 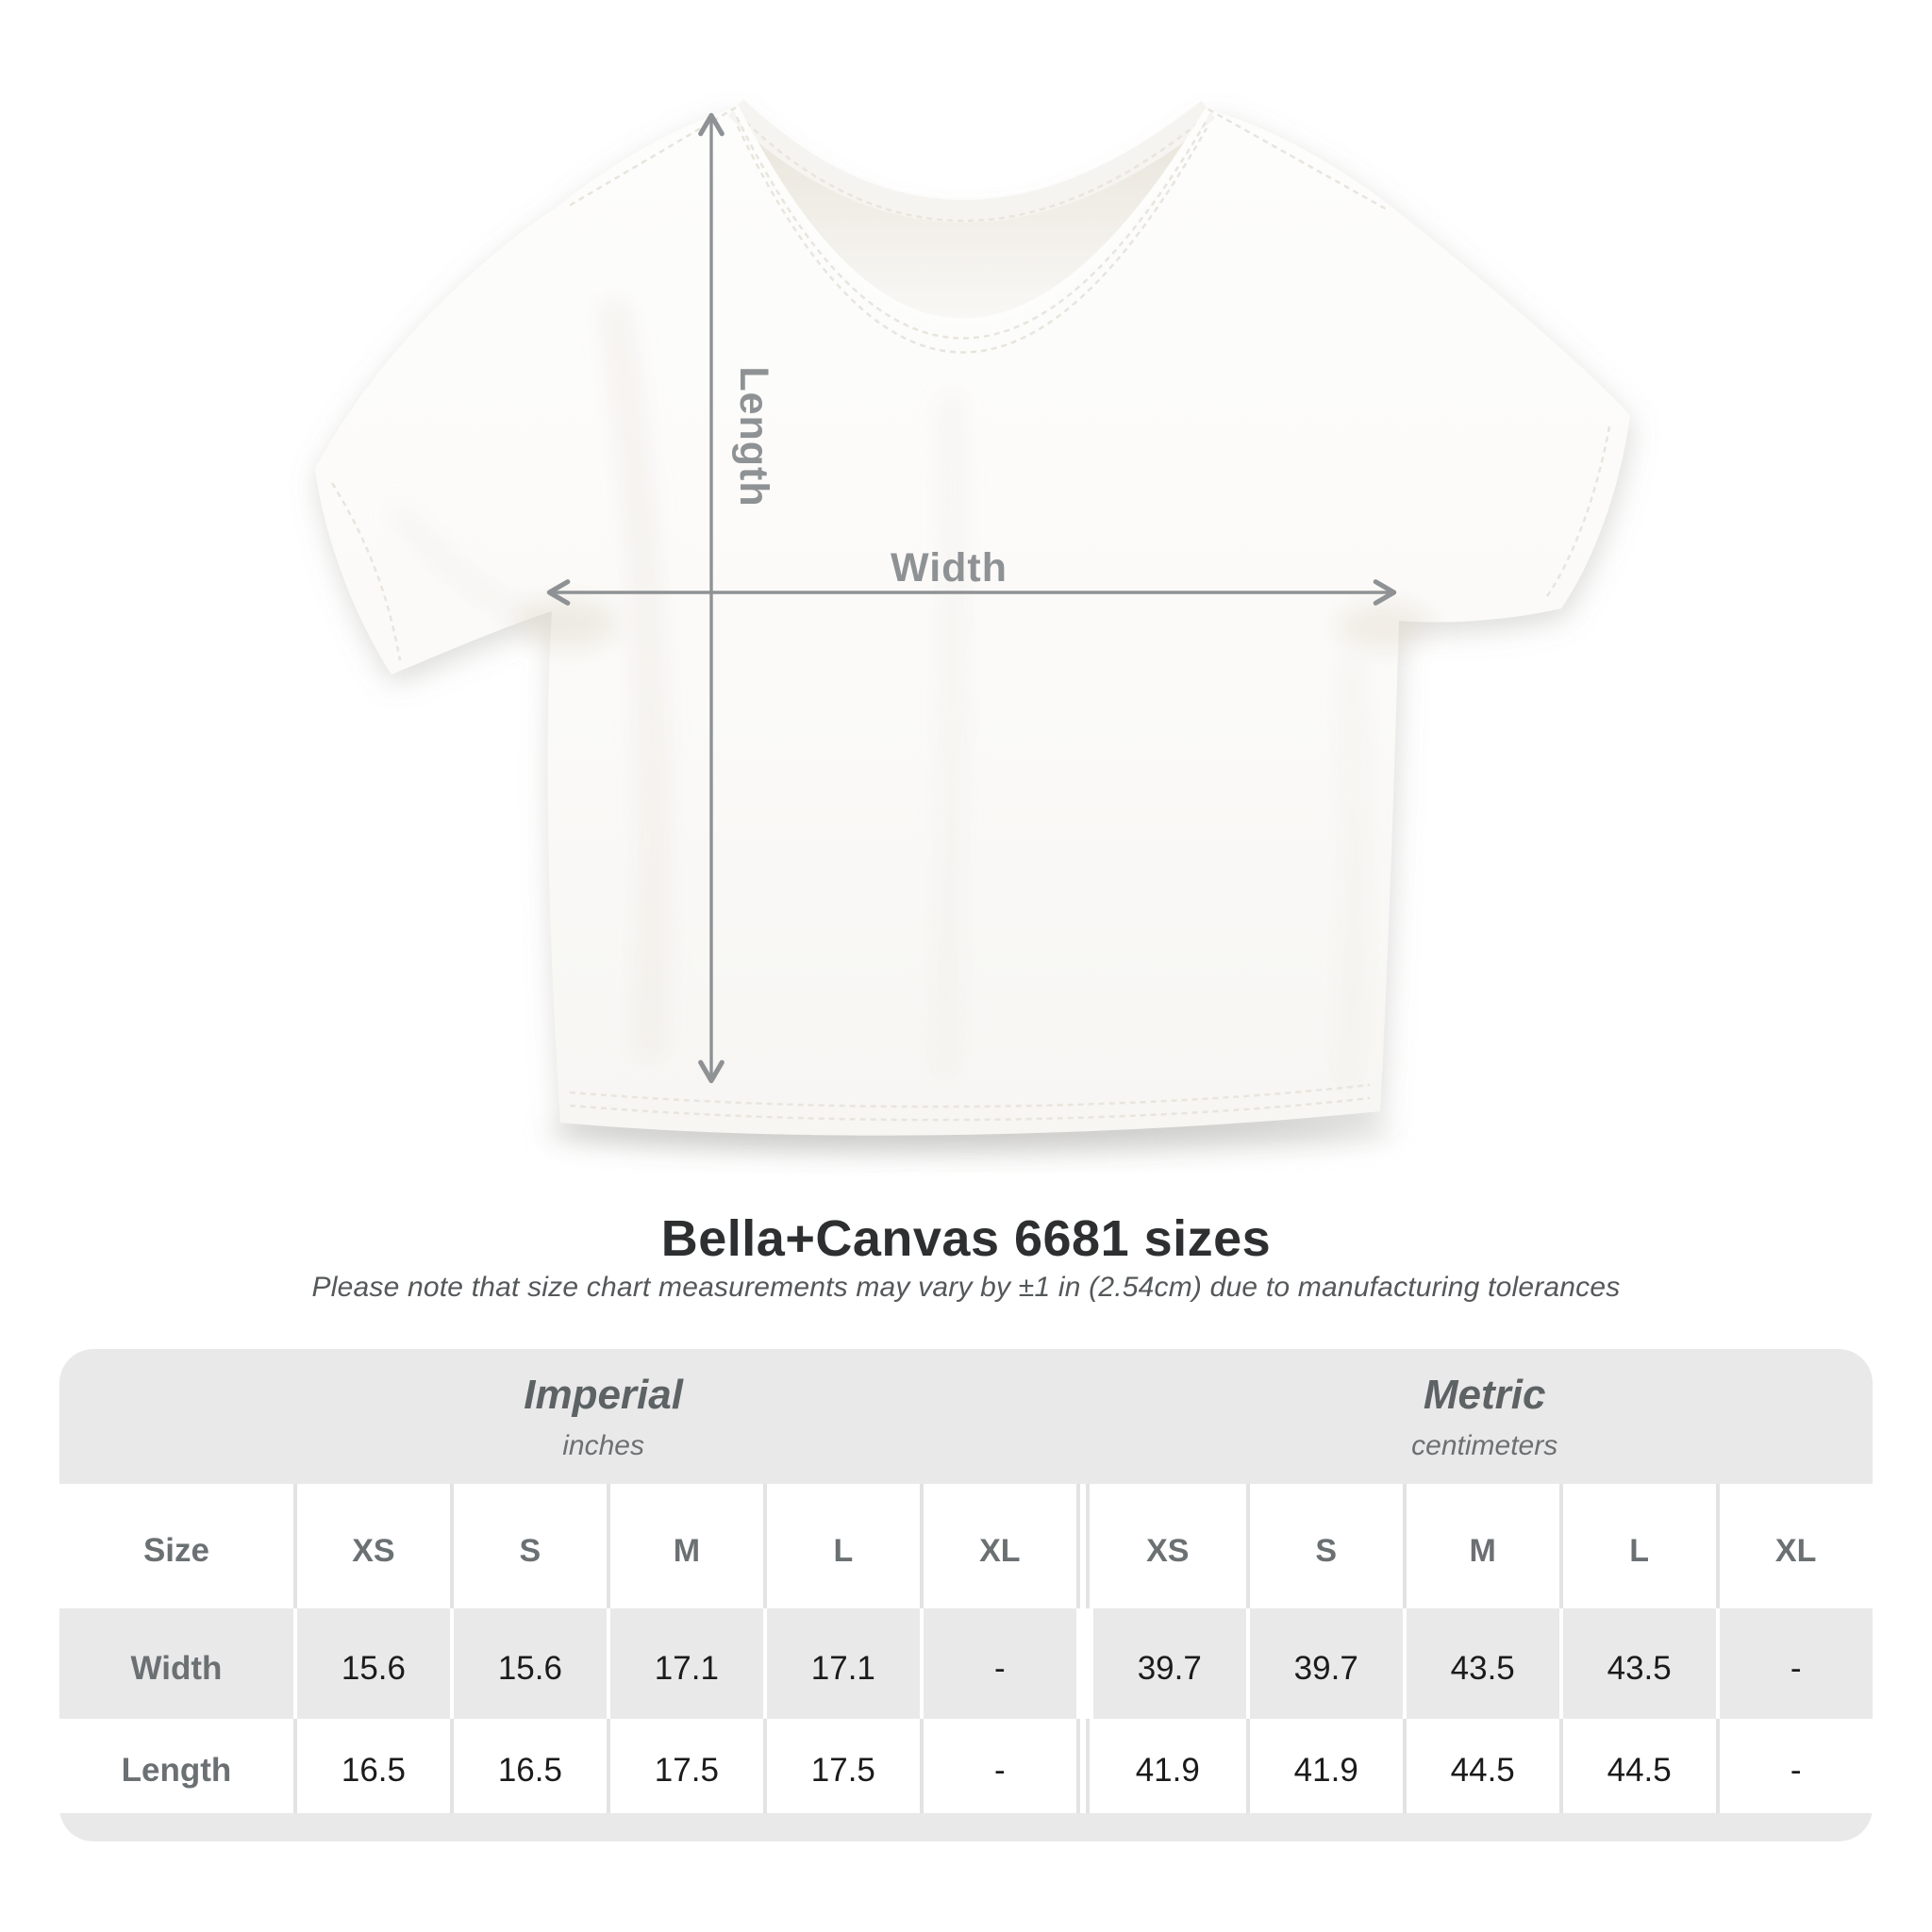 I want to click on table-footer-band, so click(x=966, y=1827).